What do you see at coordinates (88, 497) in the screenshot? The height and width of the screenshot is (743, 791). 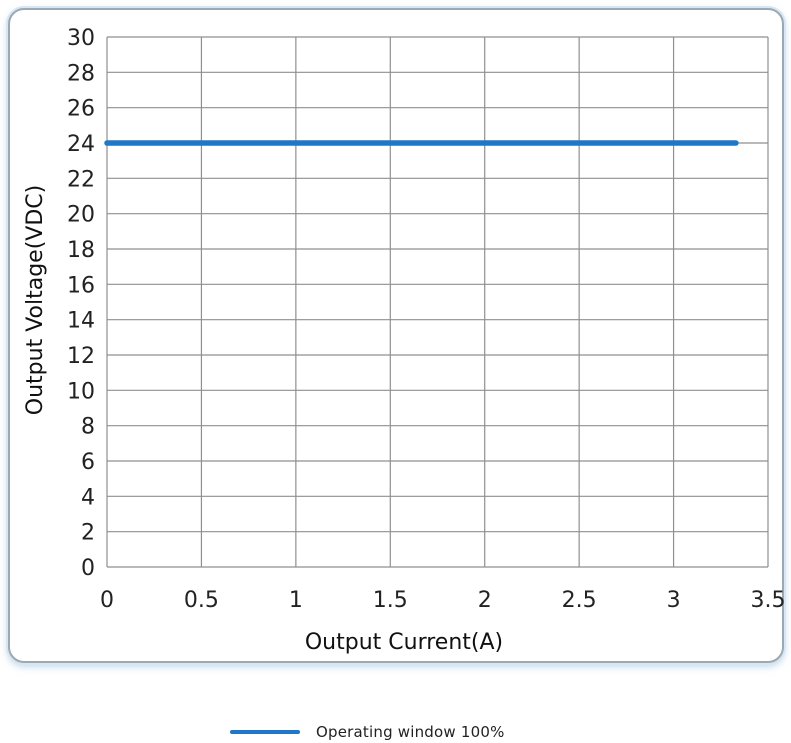 I see `y-tick-label: 4` at bounding box center [88, 497].